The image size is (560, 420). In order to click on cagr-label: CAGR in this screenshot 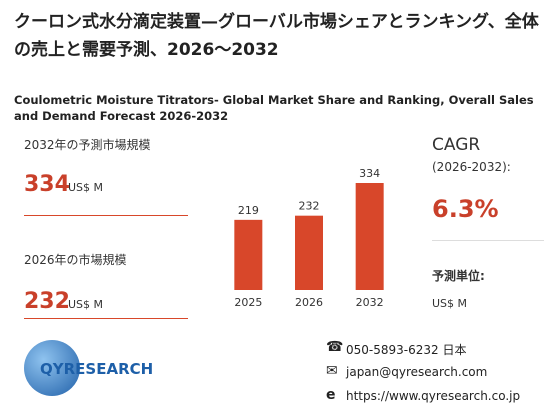, I will do `click(456, 145)`.